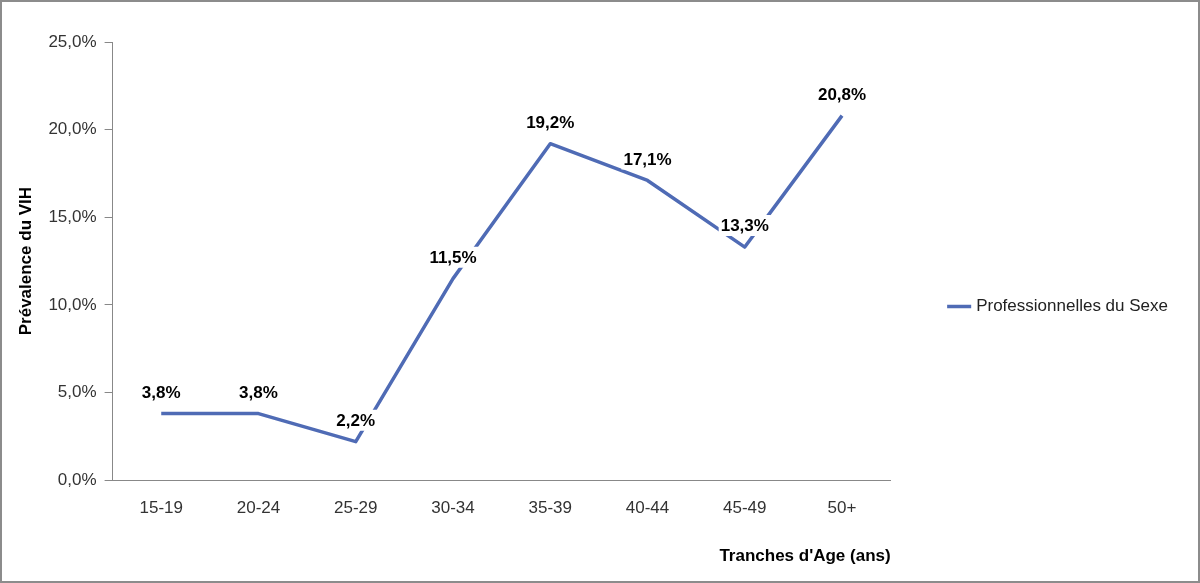 Image resolution: width=1200 pixels, height=583 pixels. What do you see at coordinates (842, 94) in the screenshot?
I see `data-label: 20,8%` at bounding box center [842, 94].